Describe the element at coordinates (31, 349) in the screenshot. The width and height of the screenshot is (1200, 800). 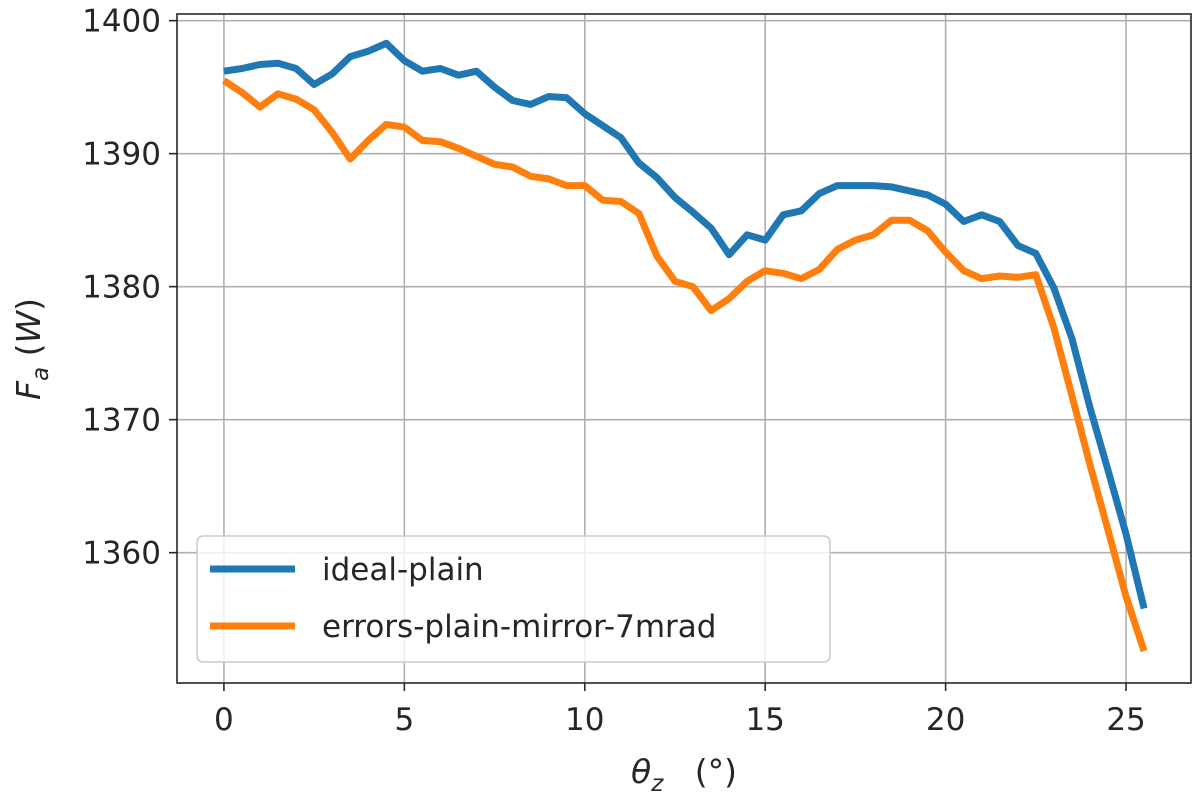
I see `y-axis-title: Fa (W)` at that location.